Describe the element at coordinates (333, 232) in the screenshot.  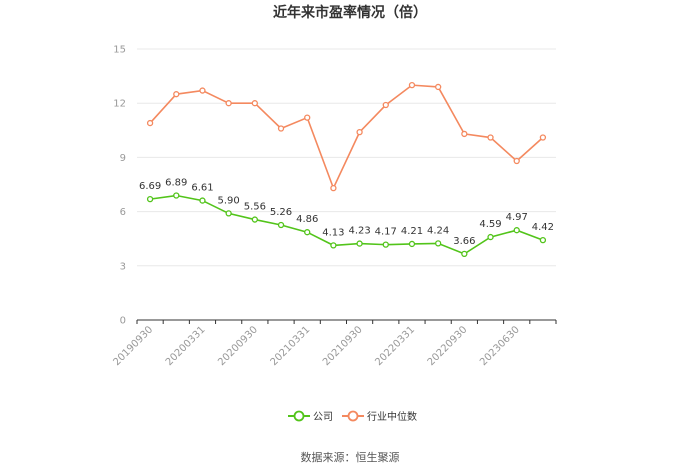
I see `data-label: 4.13` at that location.